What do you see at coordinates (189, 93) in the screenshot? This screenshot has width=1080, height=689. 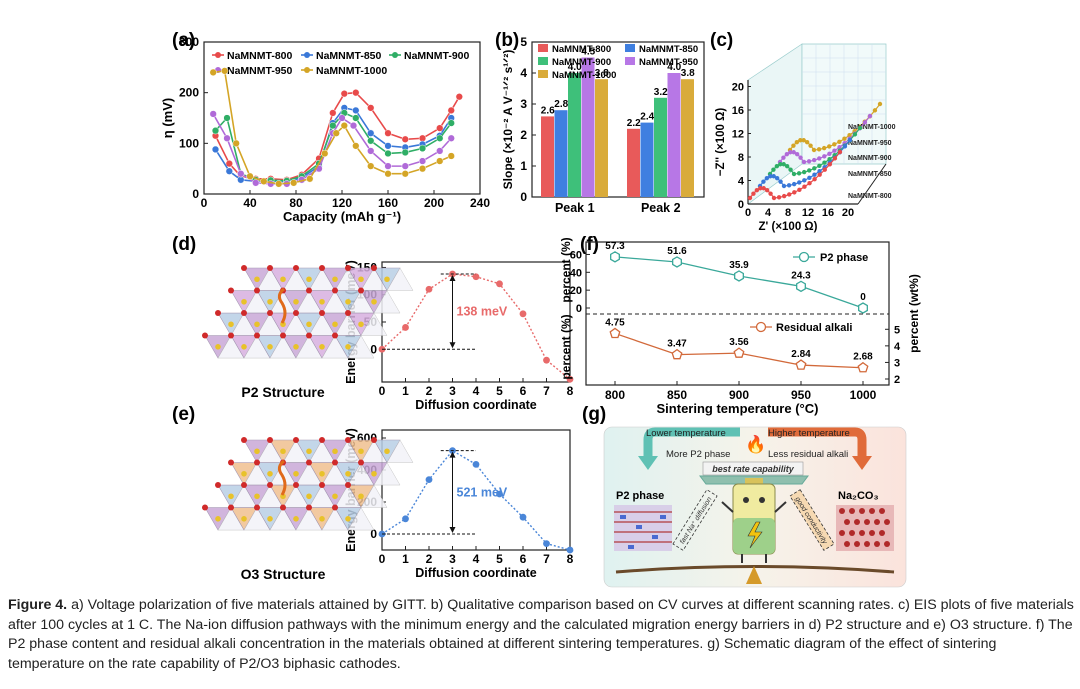 I see `y-tick-label: 200` at bounding box center [189, 93].